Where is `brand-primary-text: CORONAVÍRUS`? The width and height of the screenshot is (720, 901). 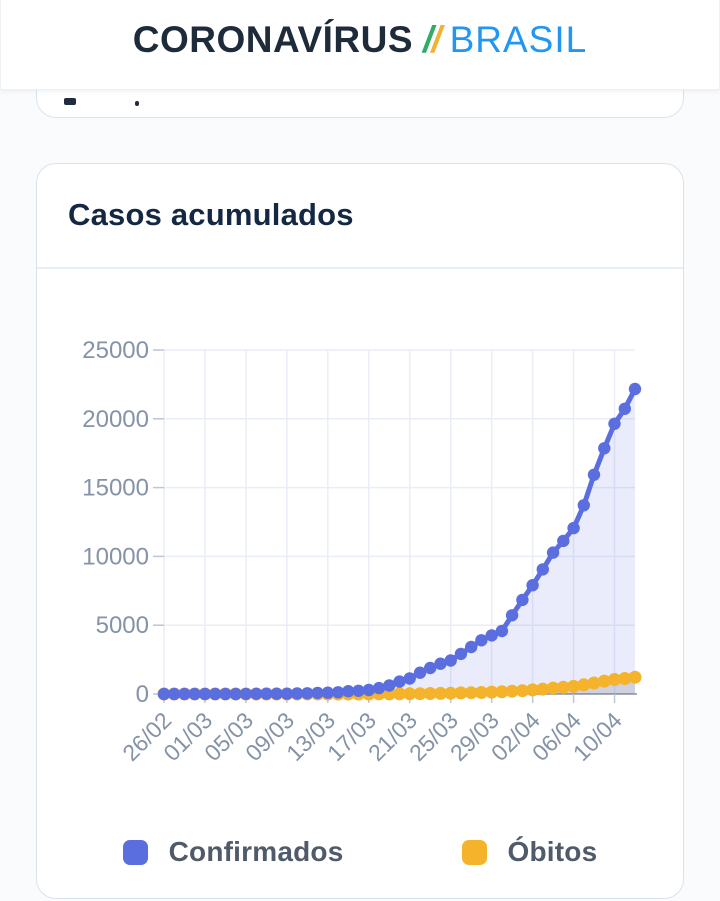
brand-primary-text: CORONAVÍRUS is located at coordinates (273, 39).